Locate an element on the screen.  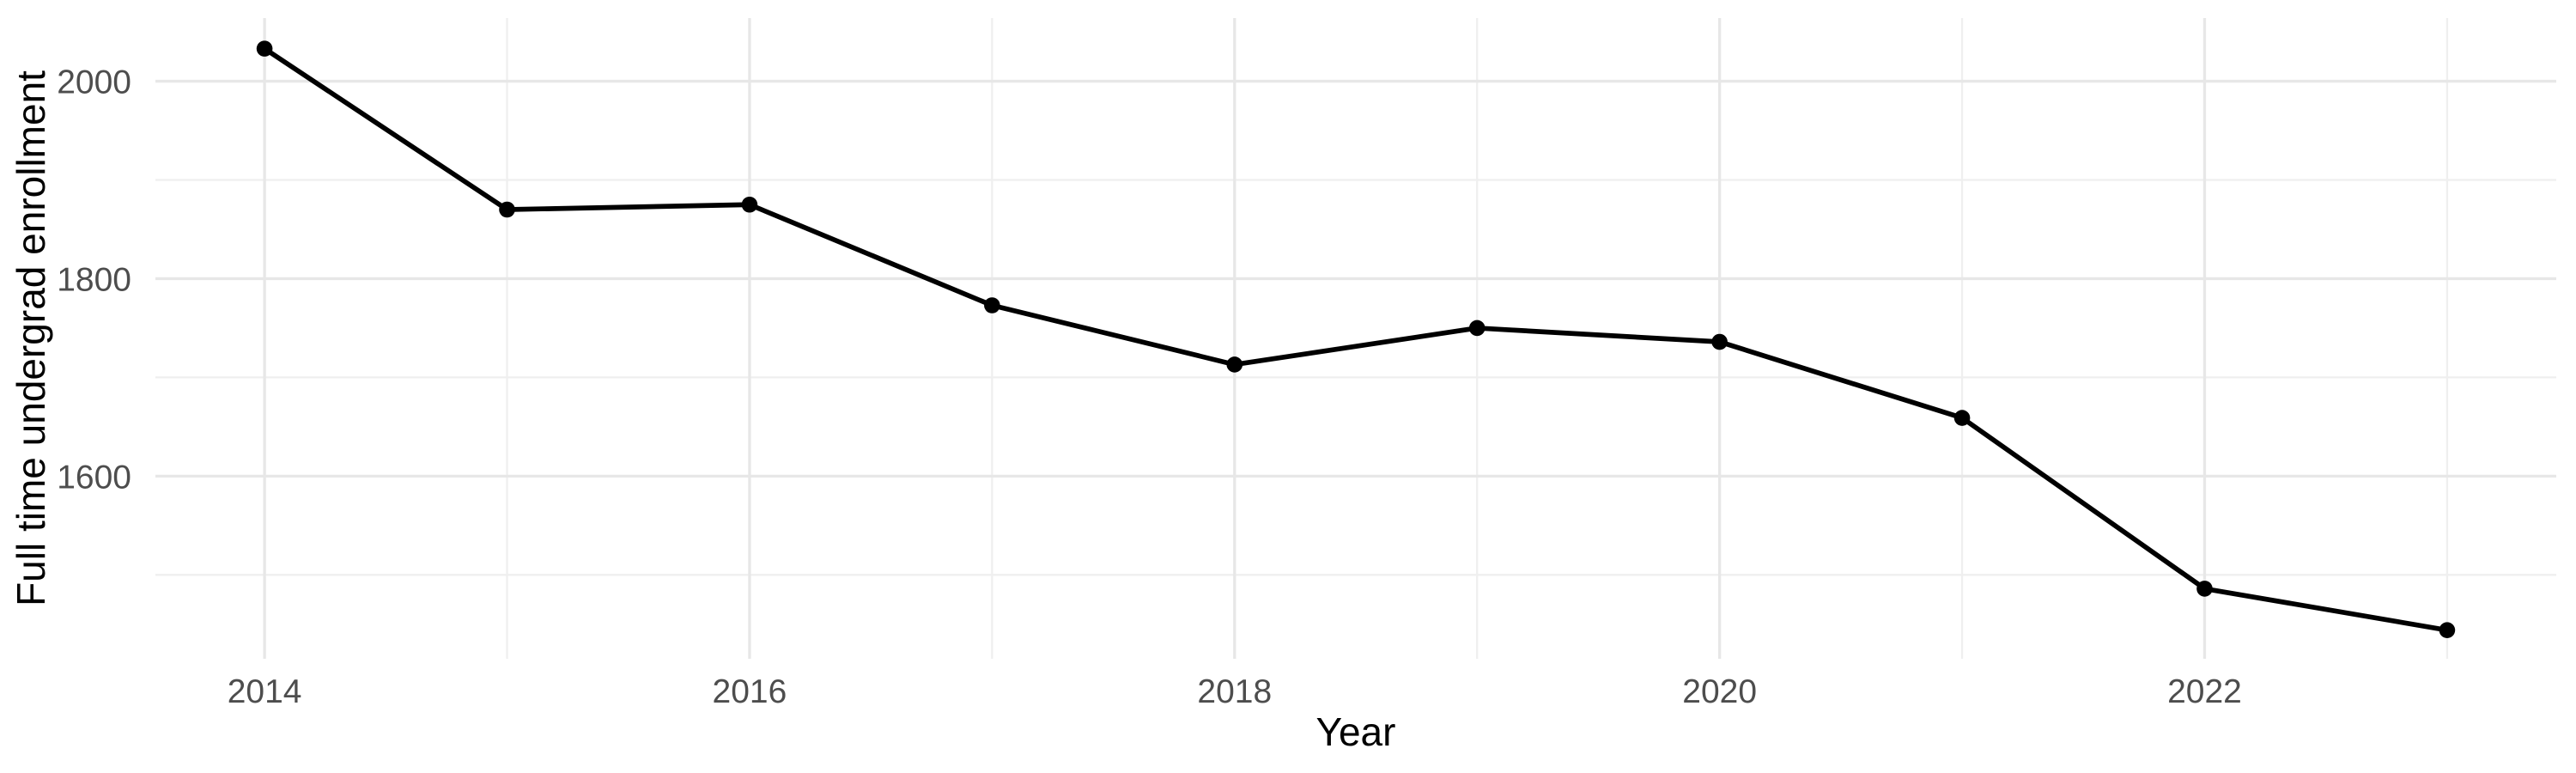
data-point-2021 is located at coordinates (1962, 418).